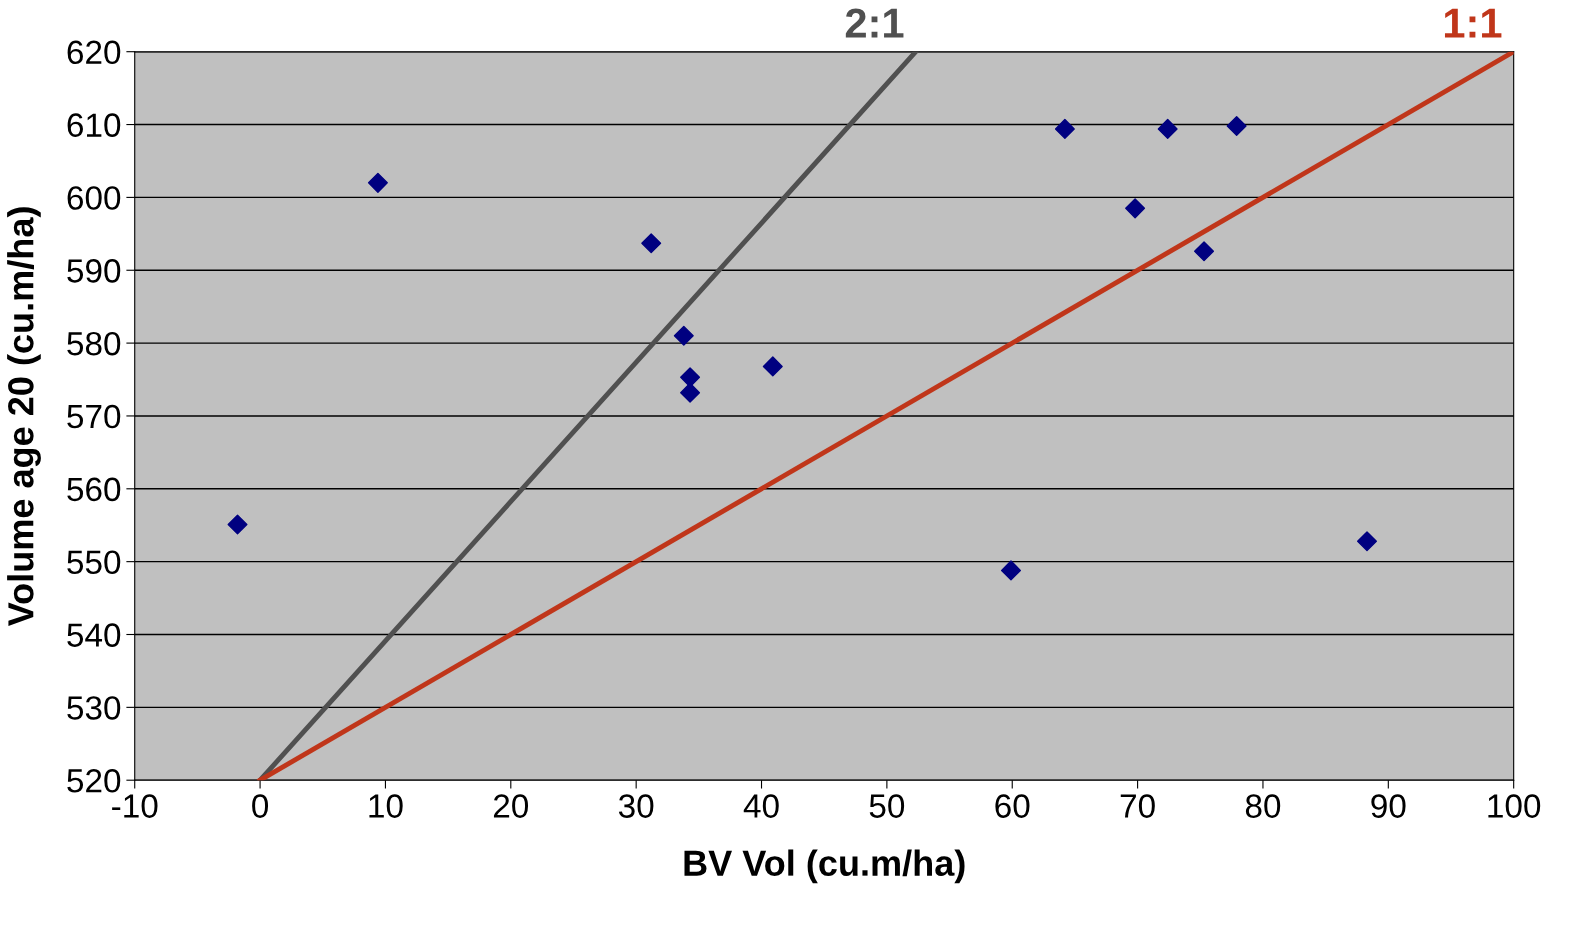 Image resolution: width=1585 pixels, height=940 pixels. Describe the element at coordinates (1514, 806) in the screenshot. I see `x-tick-label: 100` at that location.